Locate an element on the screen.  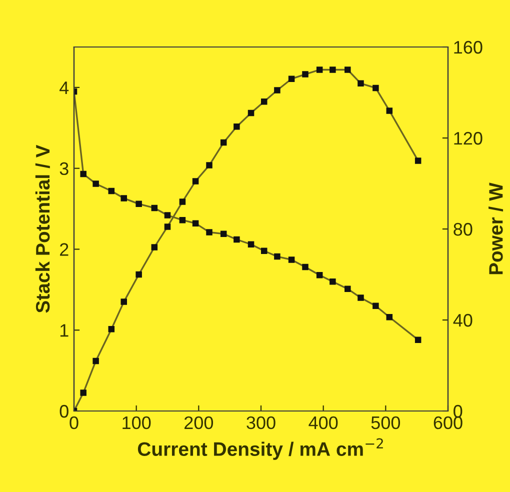
y-tick-label: 2 is located at coordinates (64, 249).